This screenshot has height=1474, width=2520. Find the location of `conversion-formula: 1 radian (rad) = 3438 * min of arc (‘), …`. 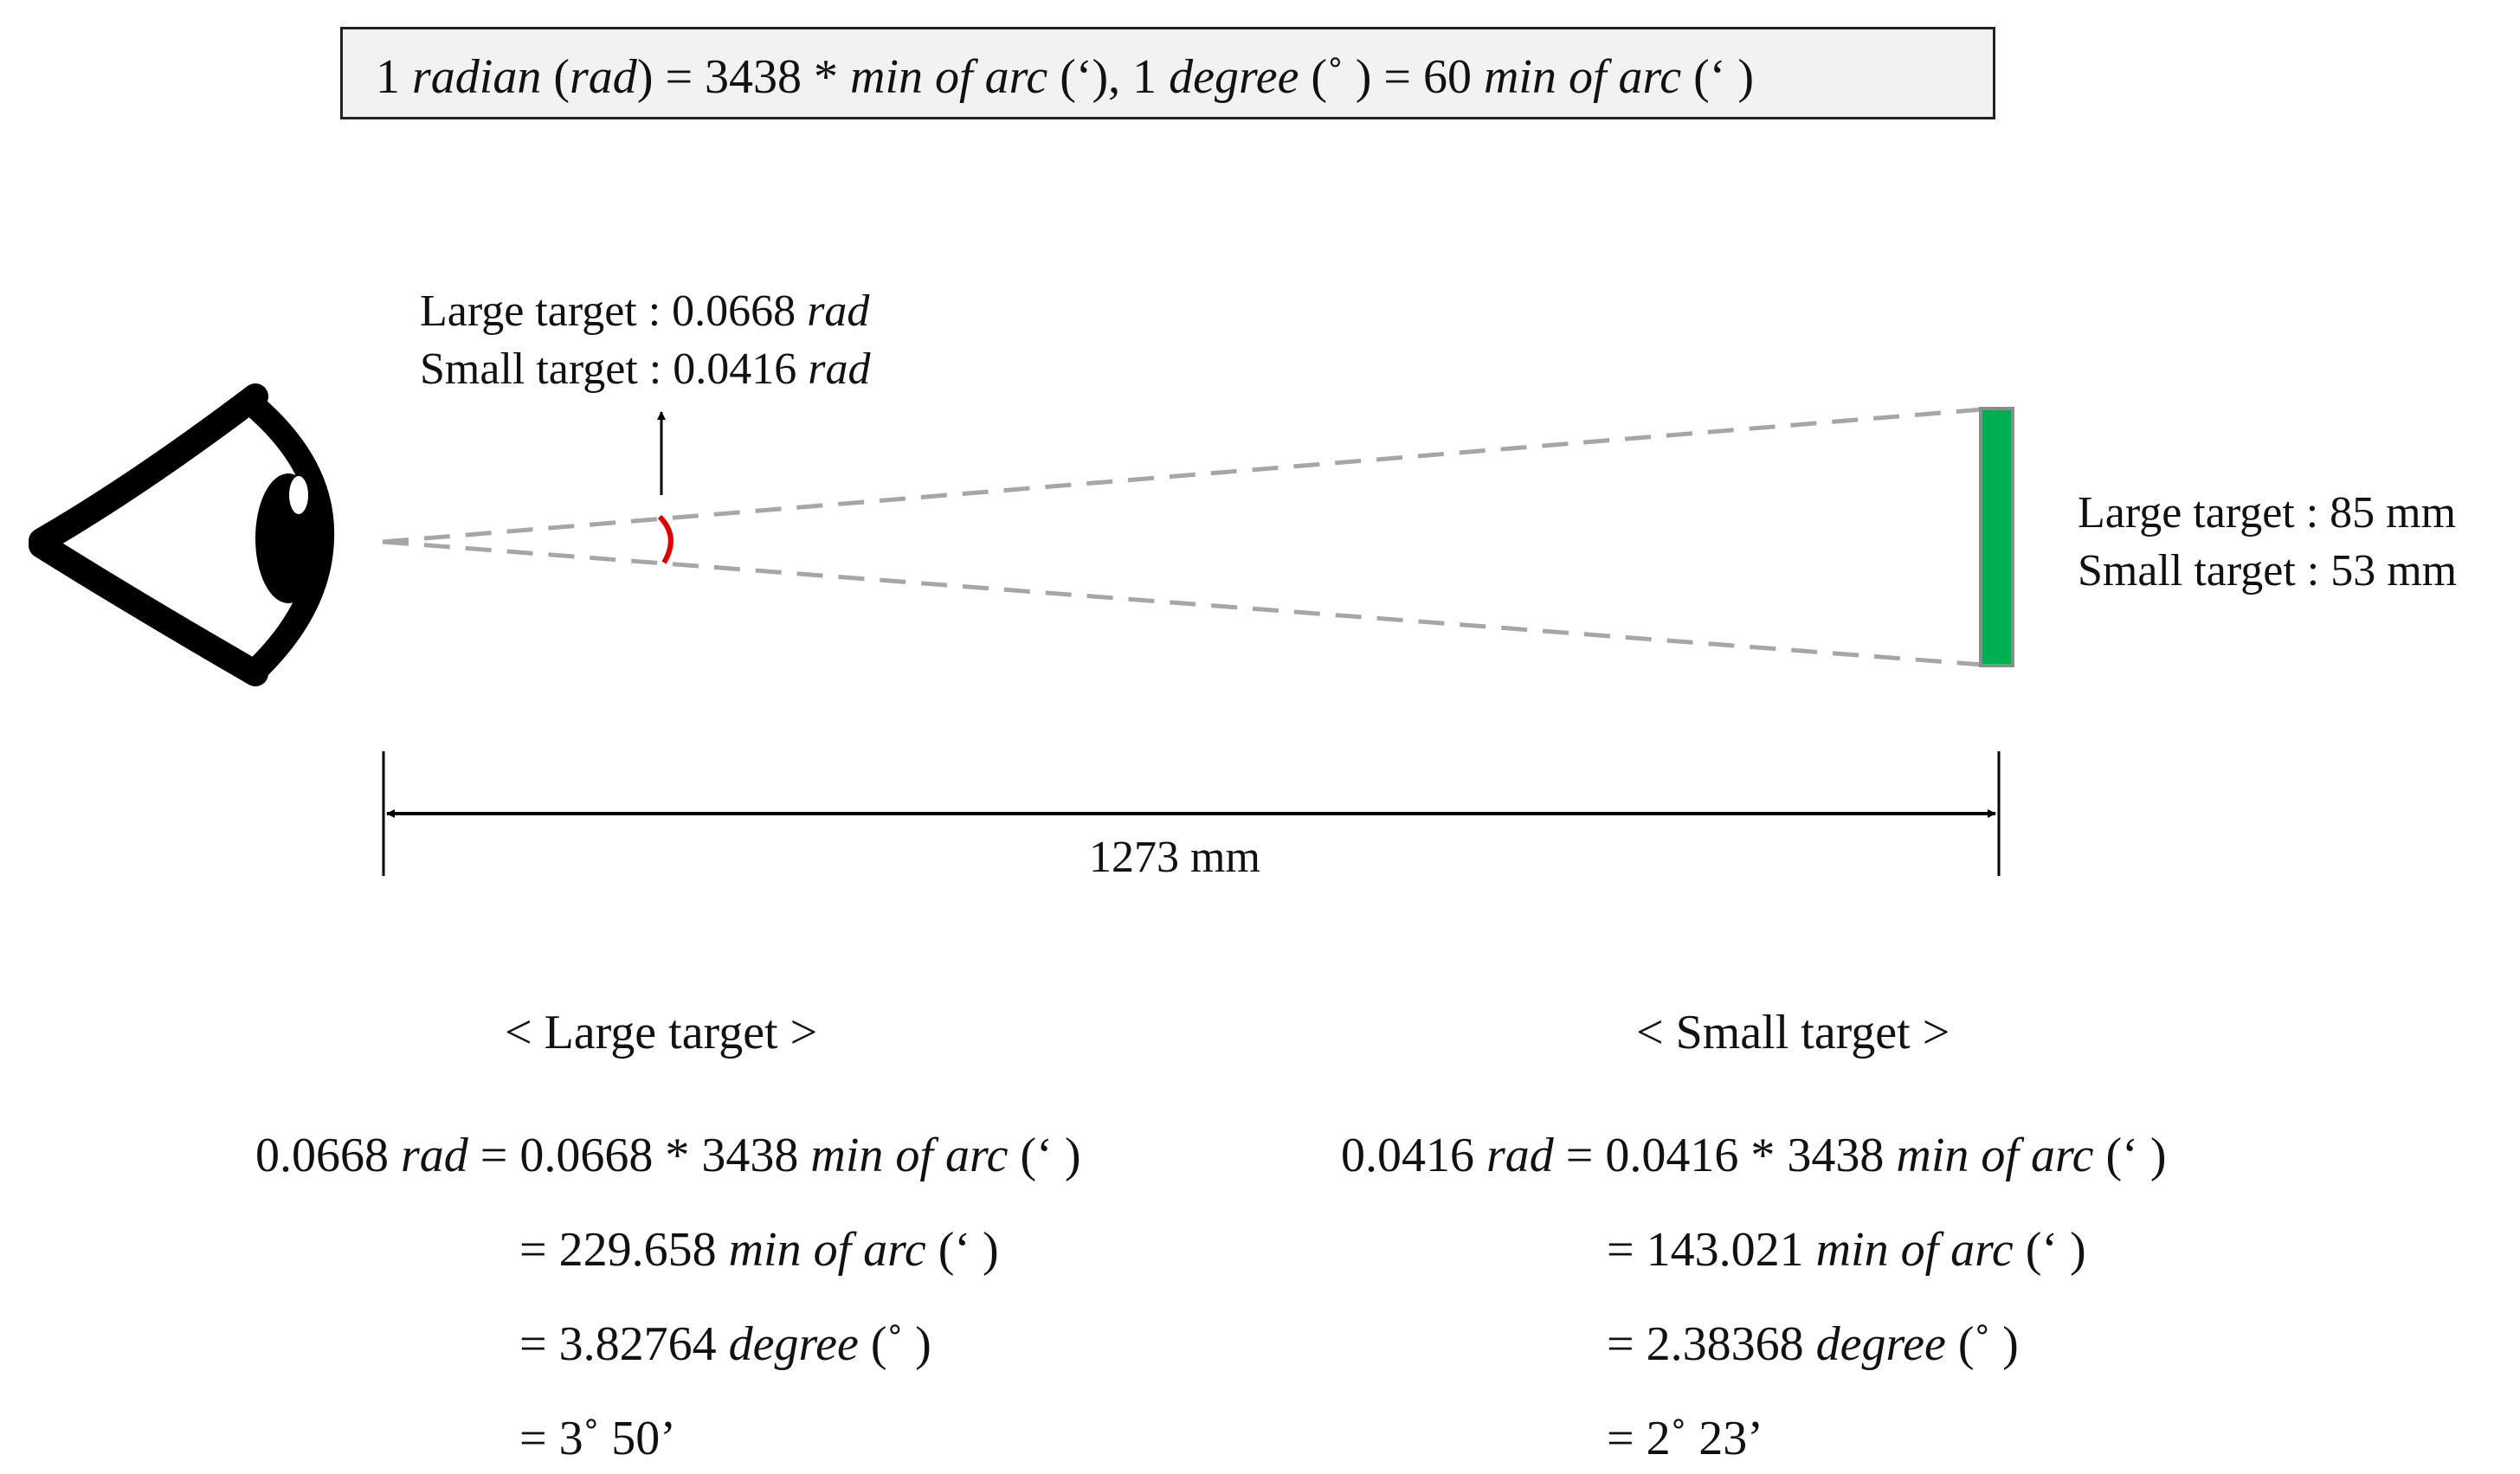

conversion-formula: 1 radian (rad) = 3438 * min of arc (‘), … is located at coordinates (1065, 77).